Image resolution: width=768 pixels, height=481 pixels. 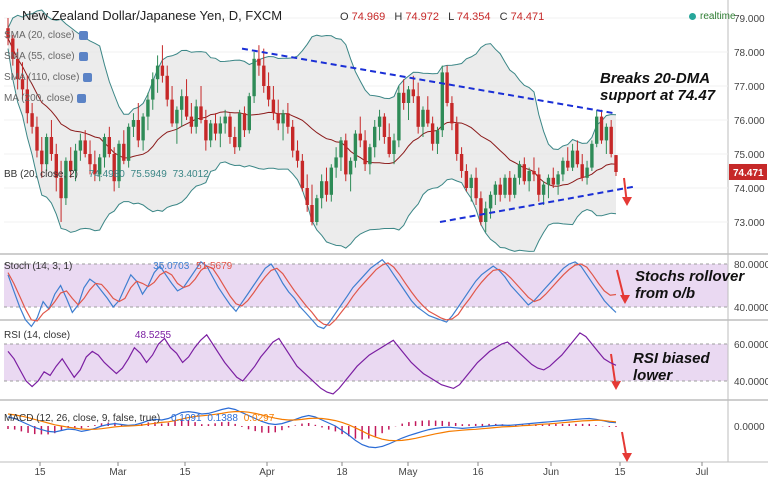 I want to click on rsi-value: 48.5255, so click(x=153, y=335).